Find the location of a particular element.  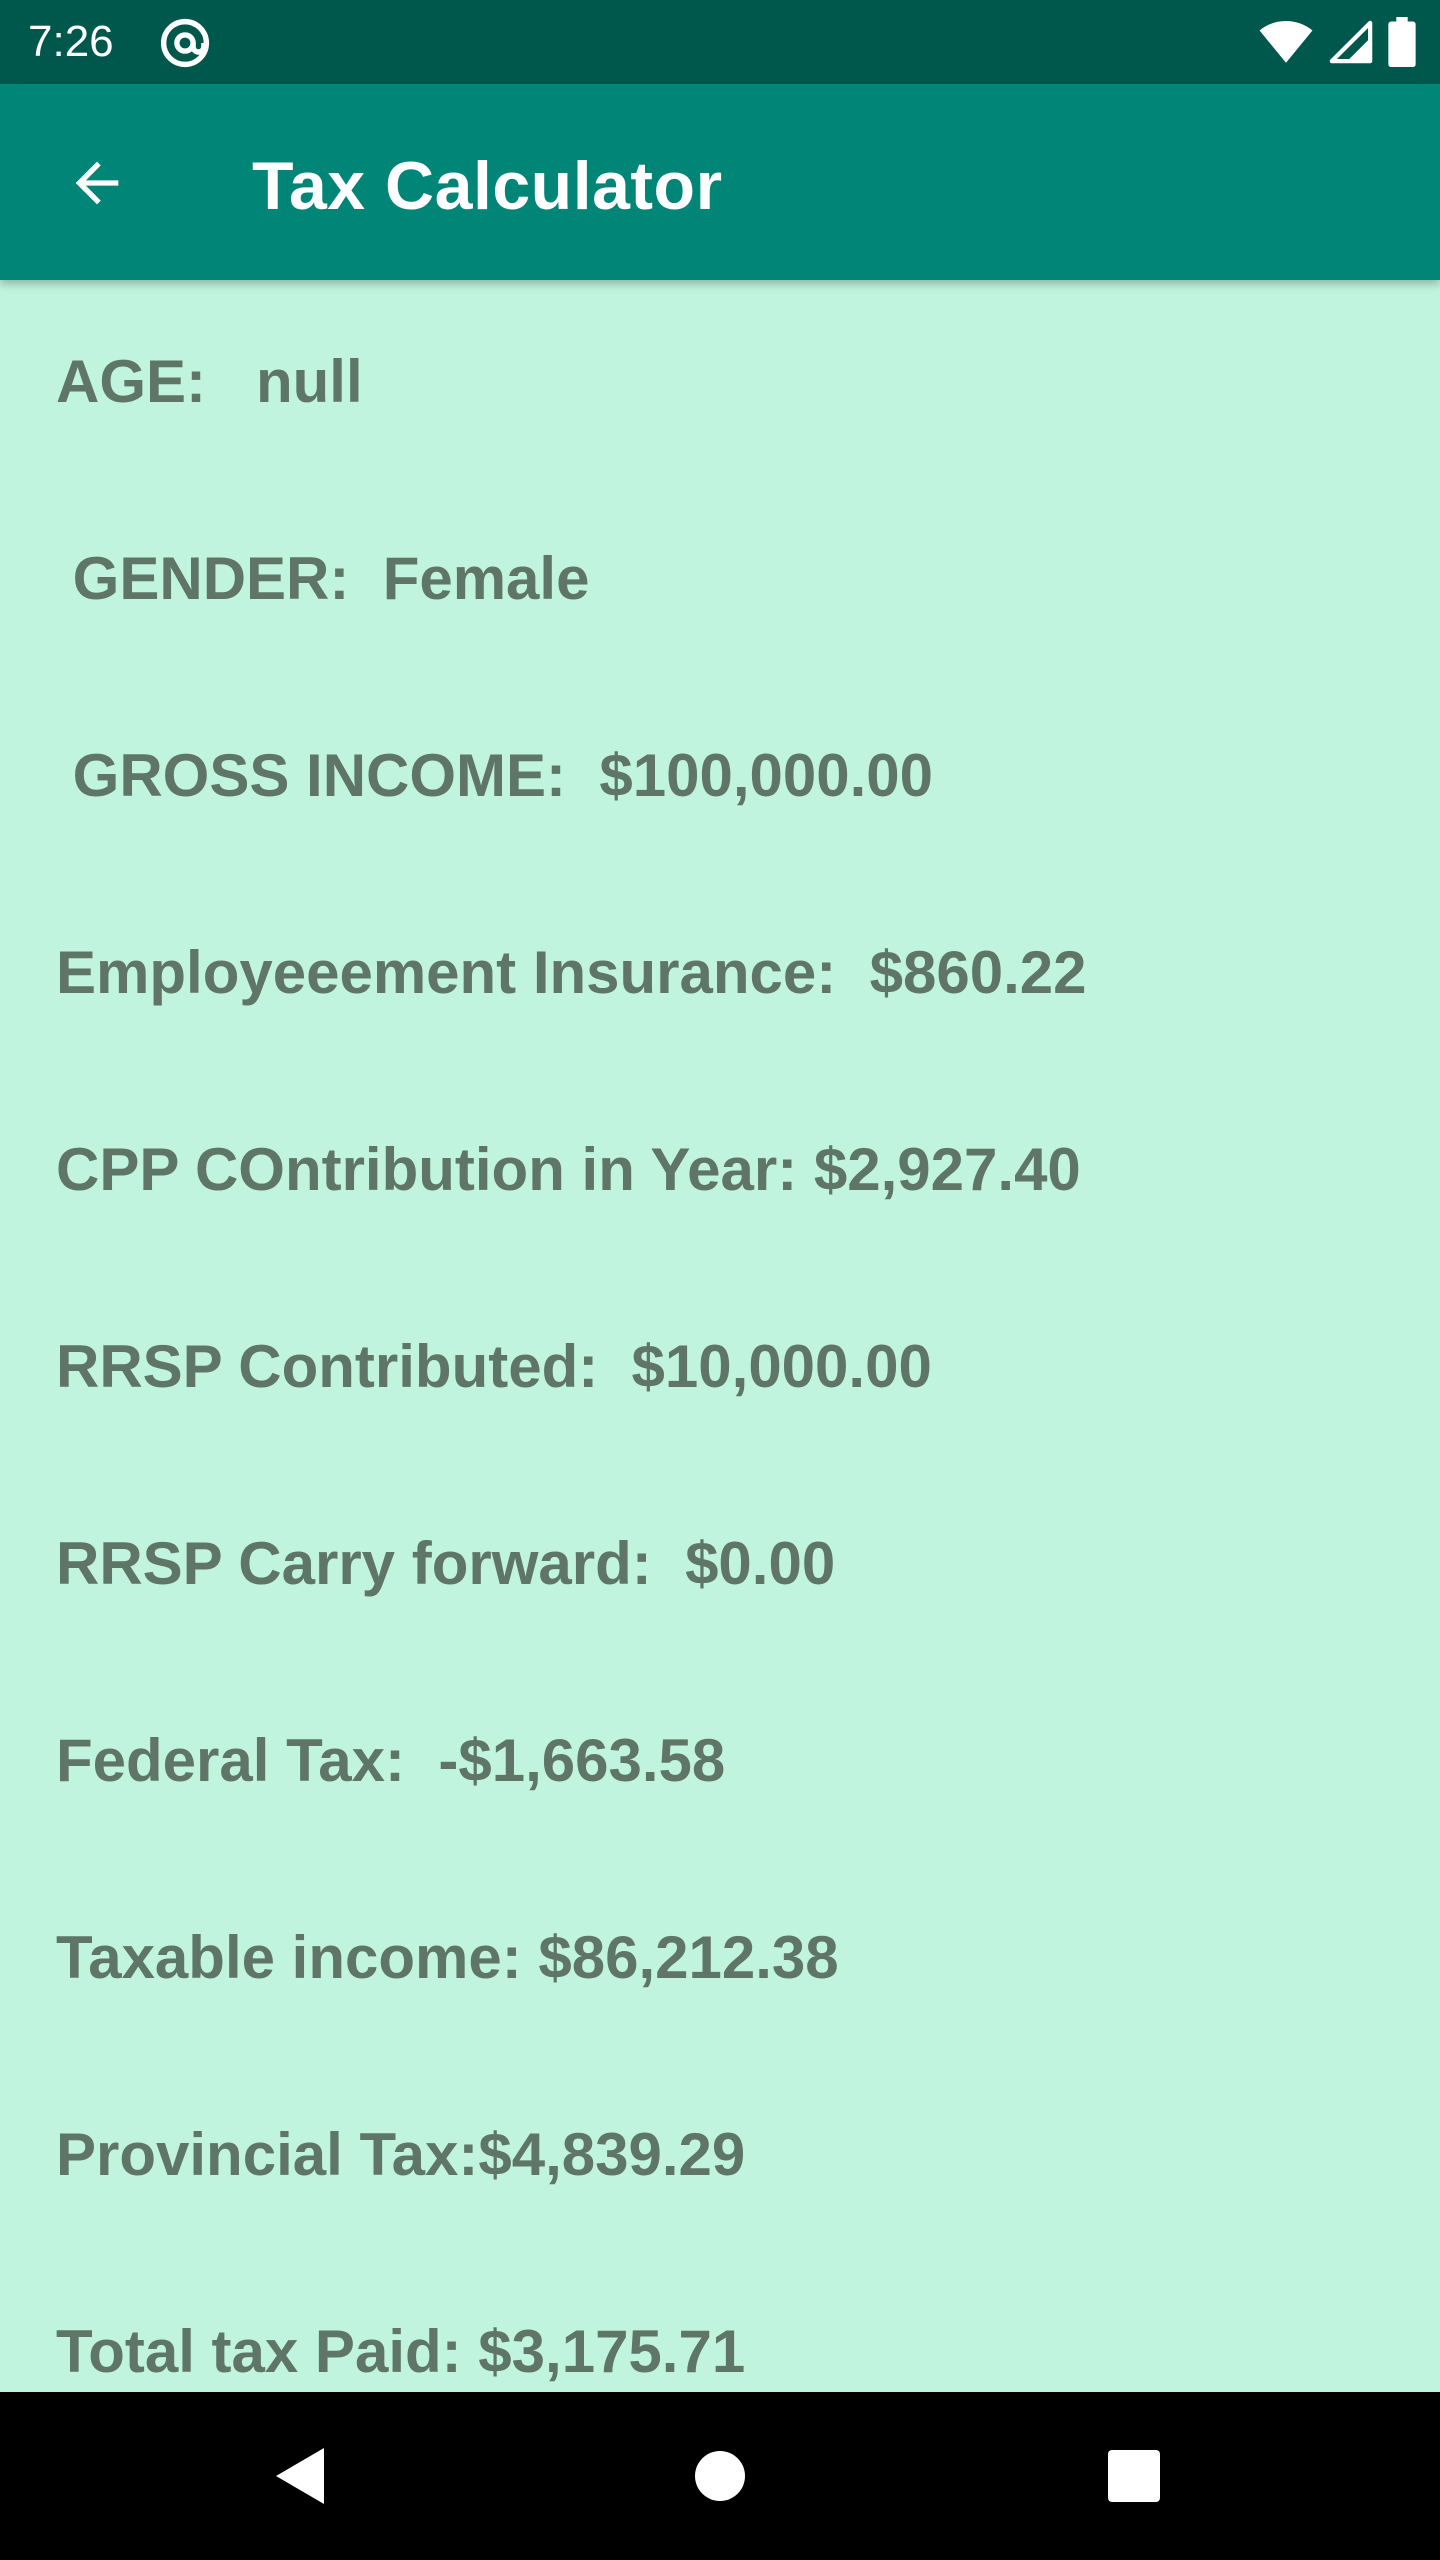

cellular-signal-icon is located at coordinates (1351, 42).